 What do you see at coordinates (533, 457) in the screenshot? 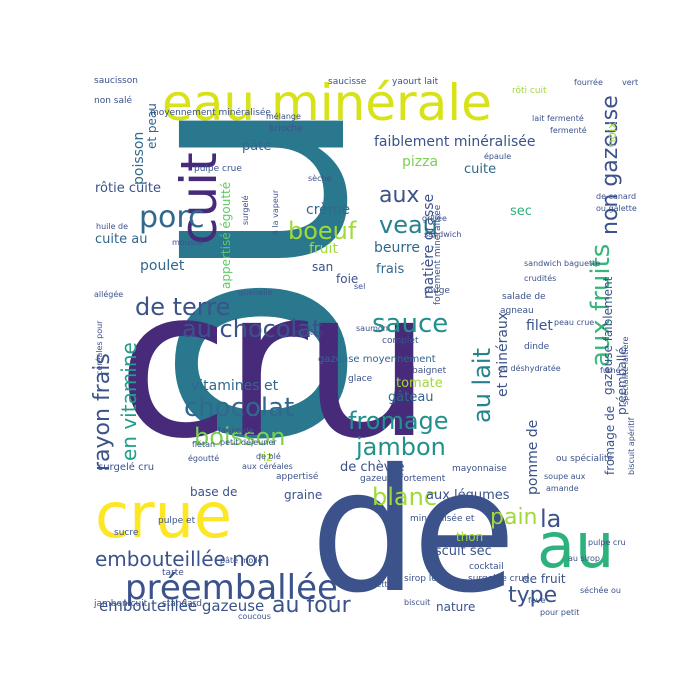
I see `word-pomme-de: pomme de` at bounding box center [533, 457].